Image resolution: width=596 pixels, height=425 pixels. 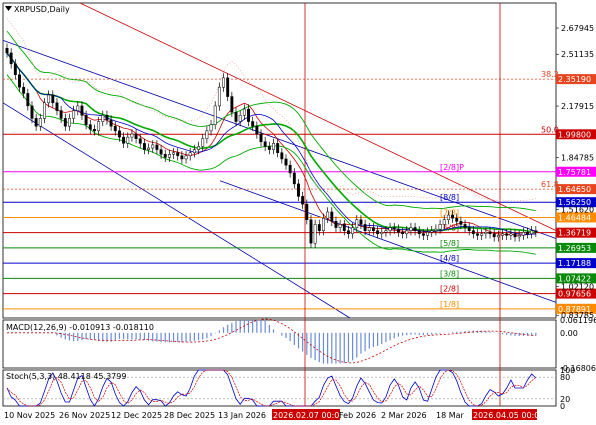 I want to click on macd-panel-frame, so click(x=279, y=344).